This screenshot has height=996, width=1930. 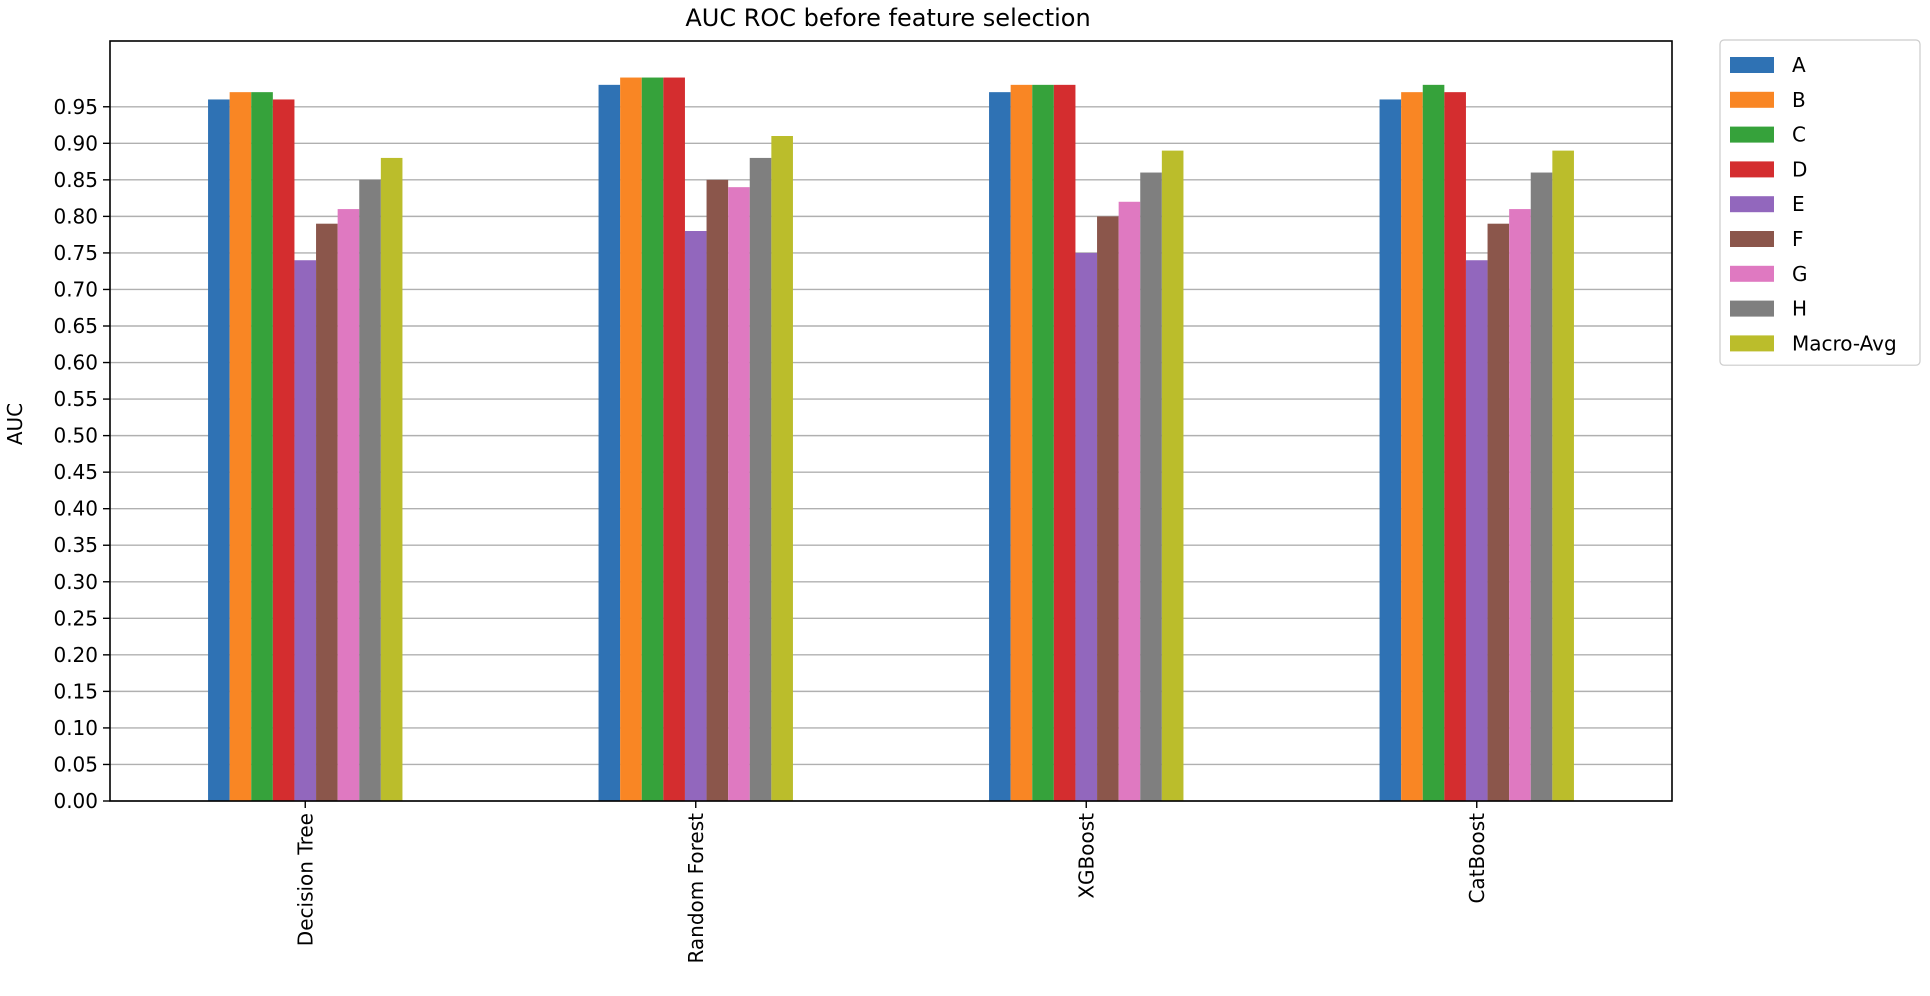 I want to click on y-tick-label: 0.05, so click(x=75, y=764).